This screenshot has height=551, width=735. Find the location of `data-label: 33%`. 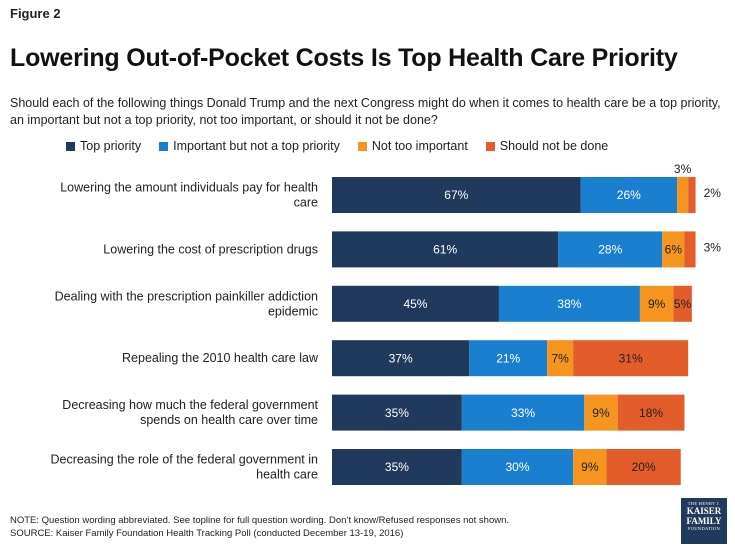

data-label: 33% is located at coordinates (523, 413).